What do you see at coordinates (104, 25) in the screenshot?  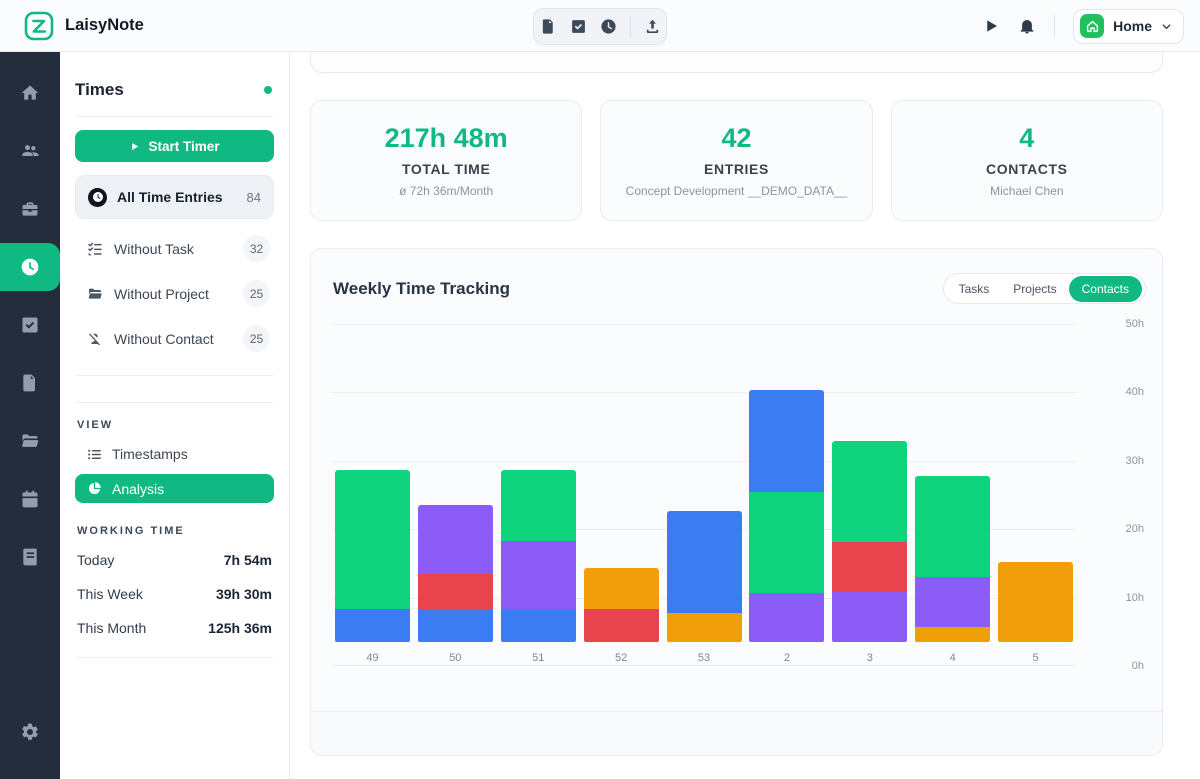 I see `app-title: LaisyNote` at bounding box center [104, 25].